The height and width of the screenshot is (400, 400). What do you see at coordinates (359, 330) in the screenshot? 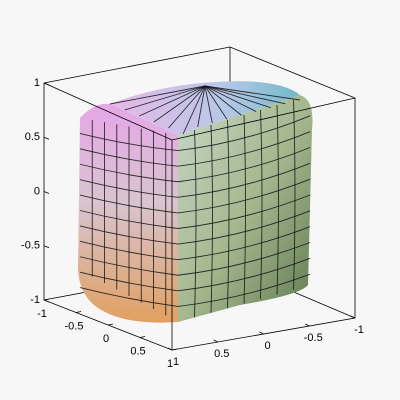
I see `y-tick-label: -1` at bounding box center [359, 330].